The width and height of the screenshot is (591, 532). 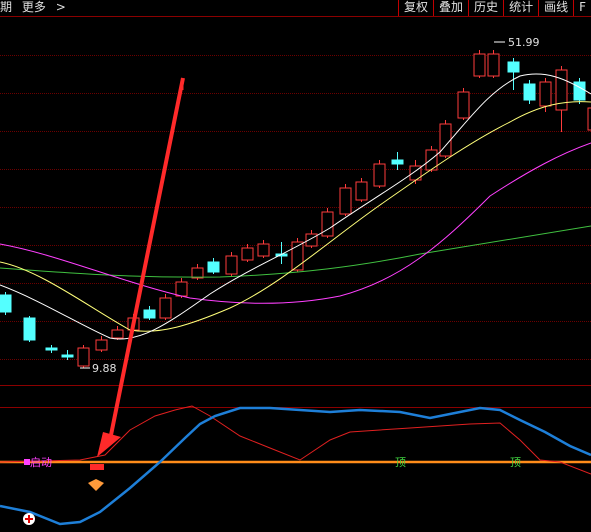 I want to click on high-price-label: 51.99, so click(x=524, y=42).